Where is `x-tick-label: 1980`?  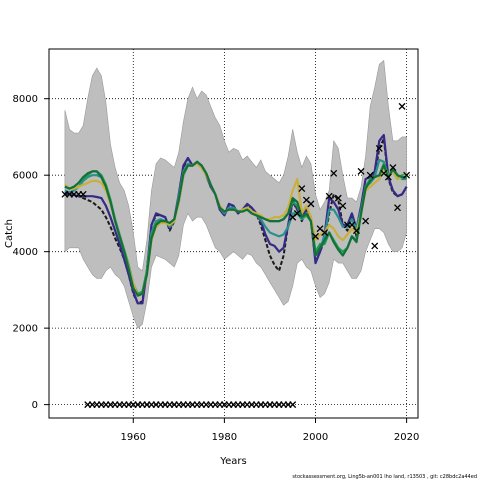 x-tick-label: 1980 is located at coordinates (224, 437).